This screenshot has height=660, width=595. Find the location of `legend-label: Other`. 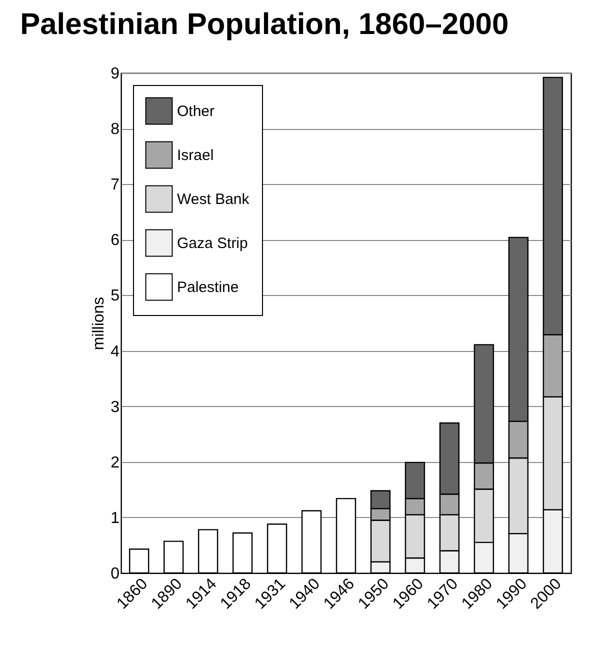

legend-label: Other is located at coordinates (196, 111).